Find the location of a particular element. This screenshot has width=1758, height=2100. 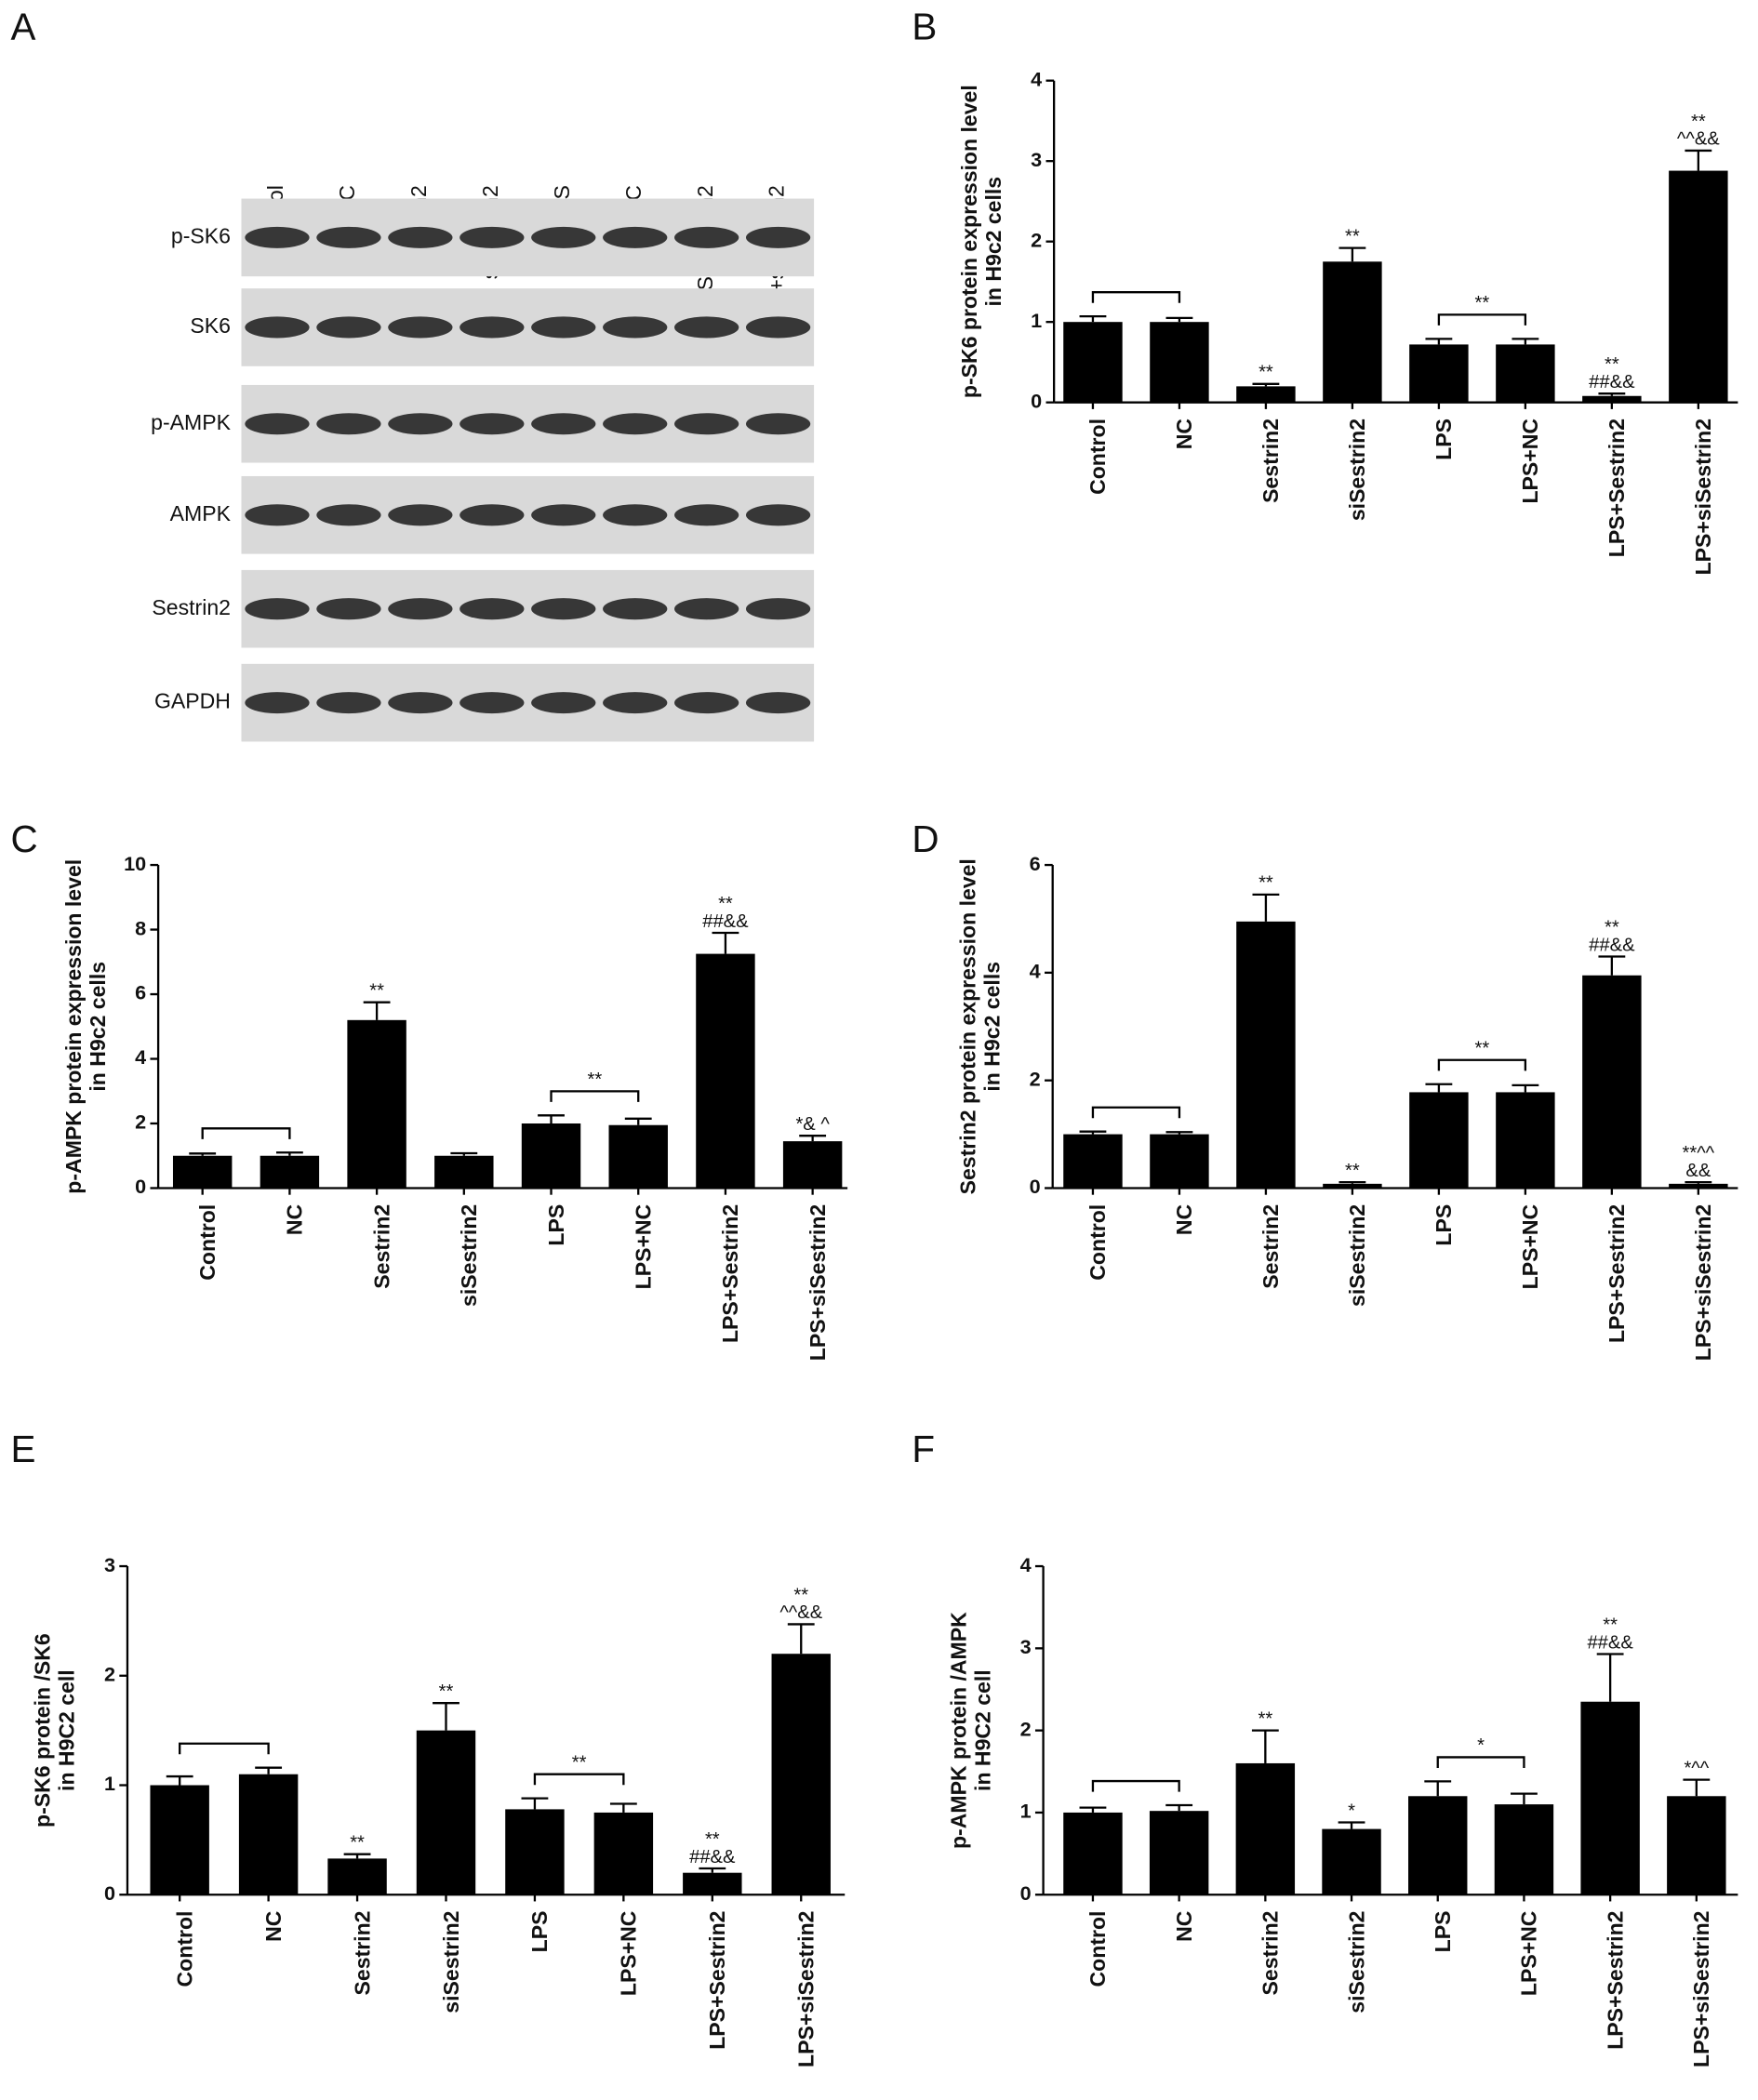

significance-label: && is located at coordinates (1698, 1171).